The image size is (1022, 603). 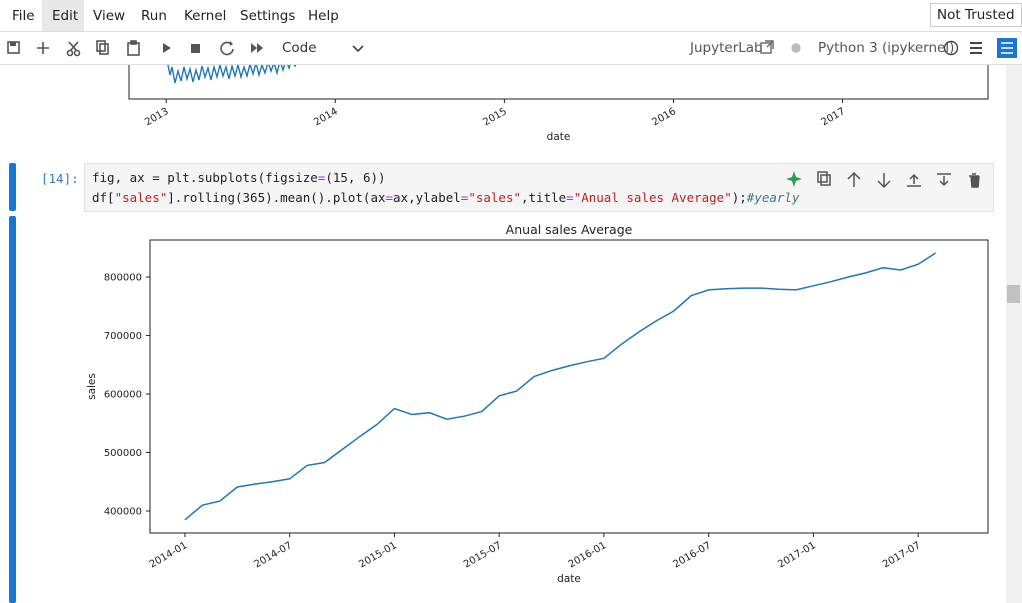 What do you see at coordinates (1014, 334) in the screenshot?
I see `scrollbar` at bounding box center [1014, 334].